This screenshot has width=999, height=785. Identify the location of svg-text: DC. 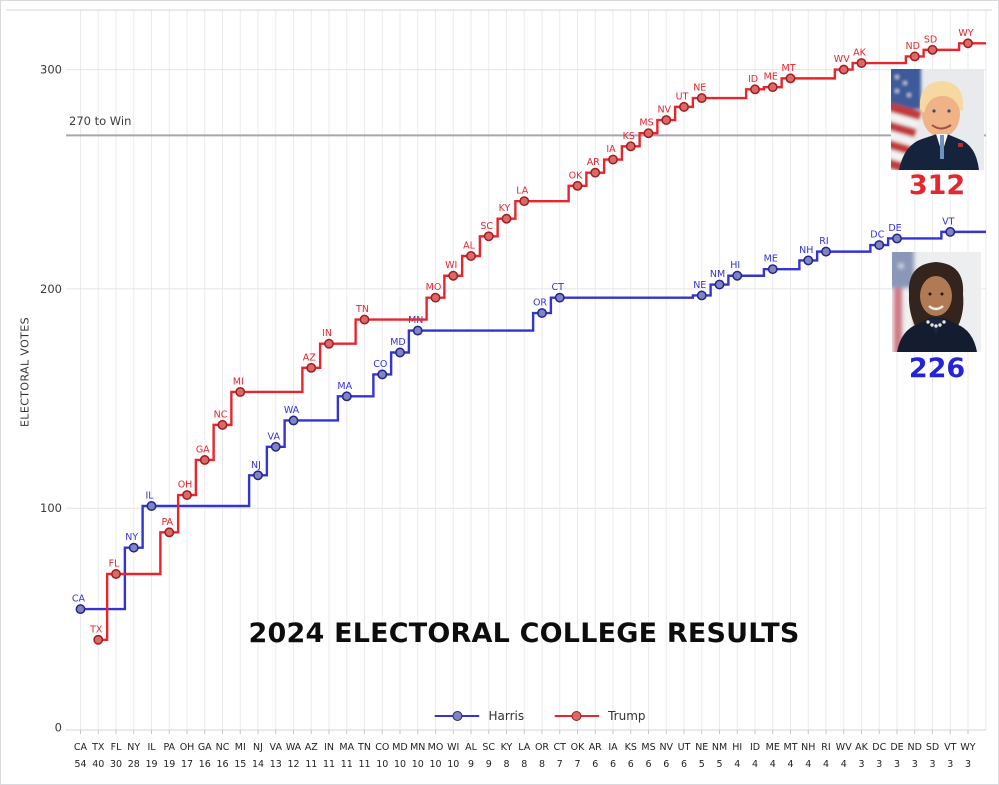
(879, 747).